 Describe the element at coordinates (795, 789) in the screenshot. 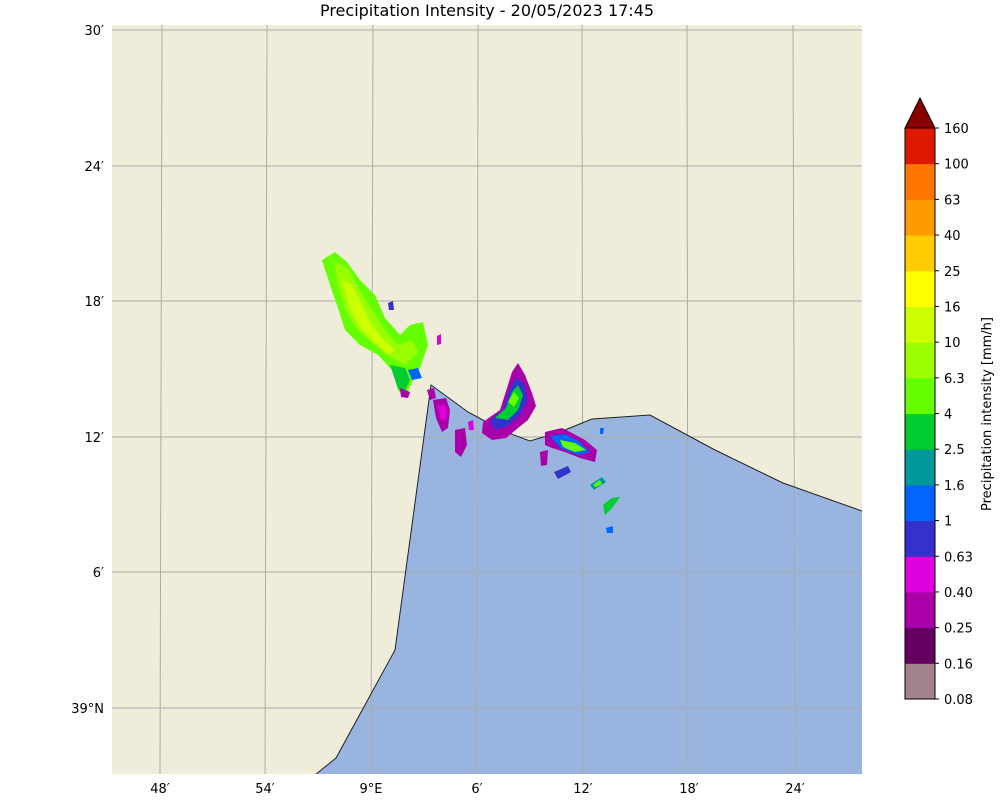

I see `x-tick-label: 24′` at that location.